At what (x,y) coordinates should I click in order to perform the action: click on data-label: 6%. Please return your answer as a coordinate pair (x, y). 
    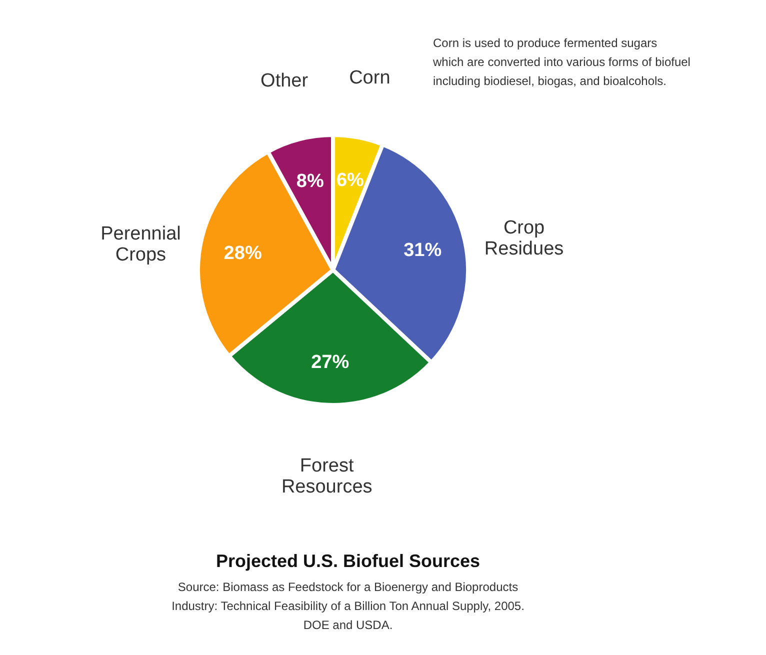
    Looking at the image, I should click on (350, 180).